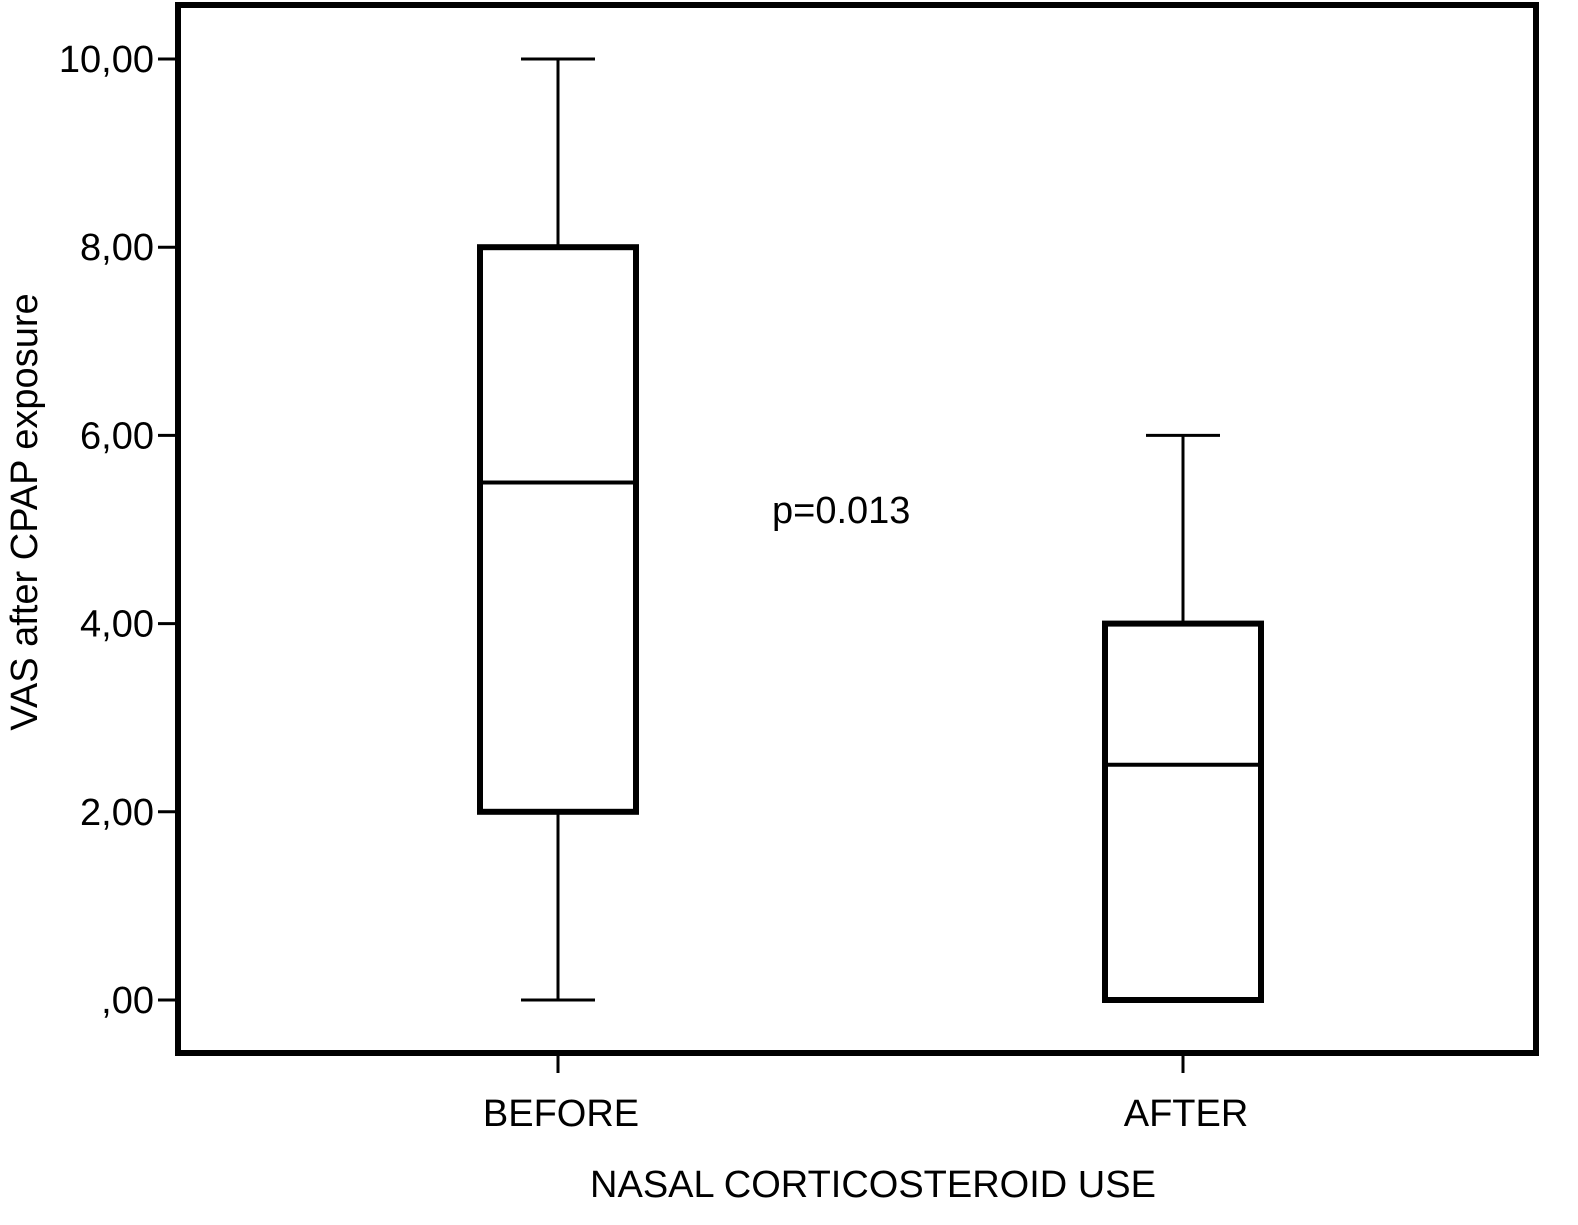  I want to click on box-before, so click(558, 529).